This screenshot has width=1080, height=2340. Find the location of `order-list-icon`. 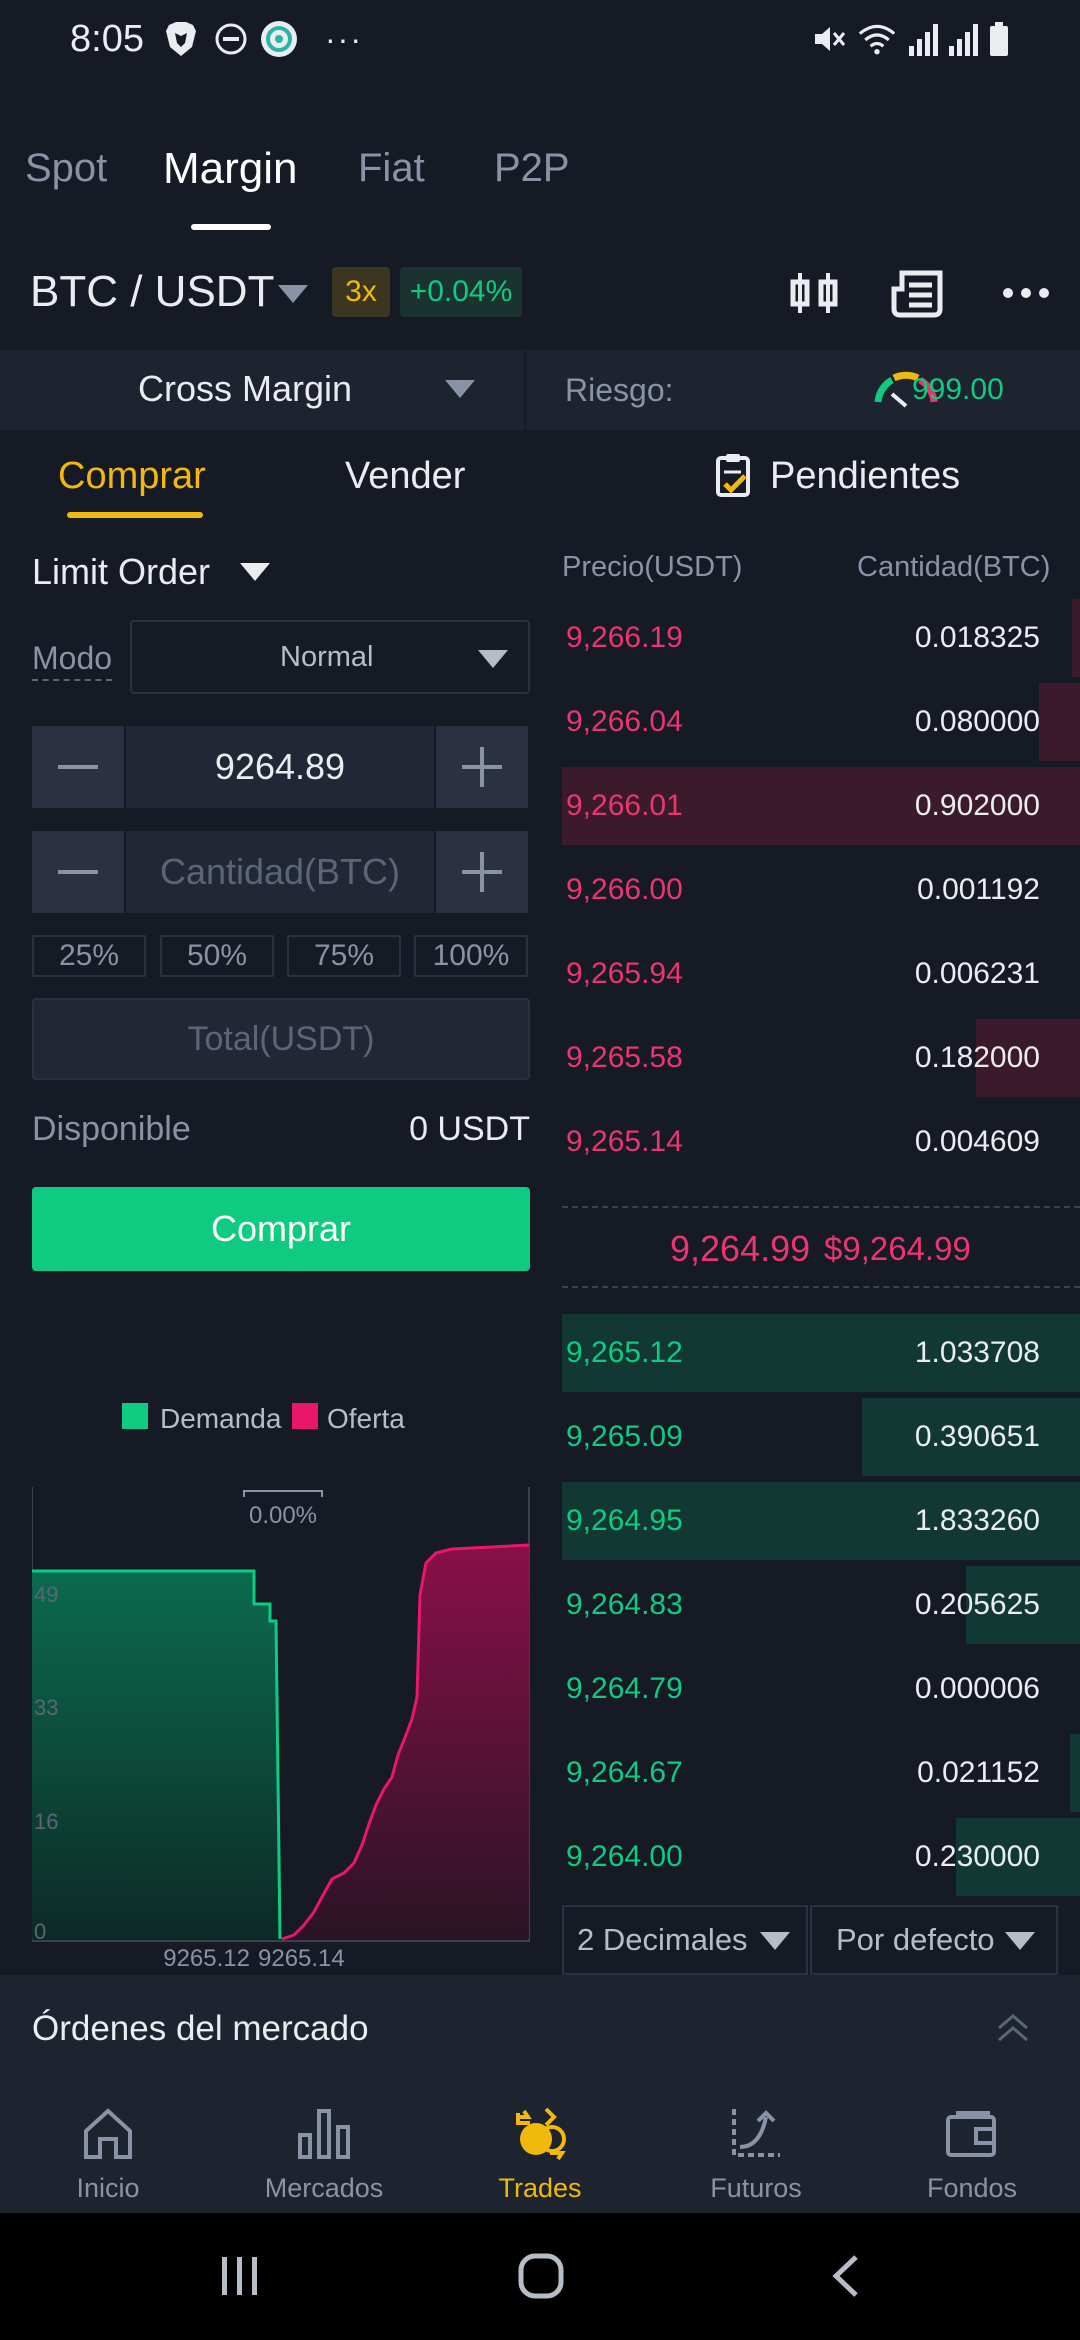

order-list-icon is located at coordinates (918, 293).